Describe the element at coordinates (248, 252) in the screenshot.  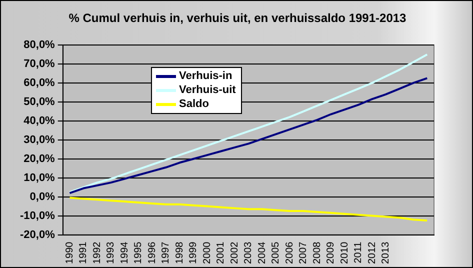
I see `x-tick-label: 2003` at that location.